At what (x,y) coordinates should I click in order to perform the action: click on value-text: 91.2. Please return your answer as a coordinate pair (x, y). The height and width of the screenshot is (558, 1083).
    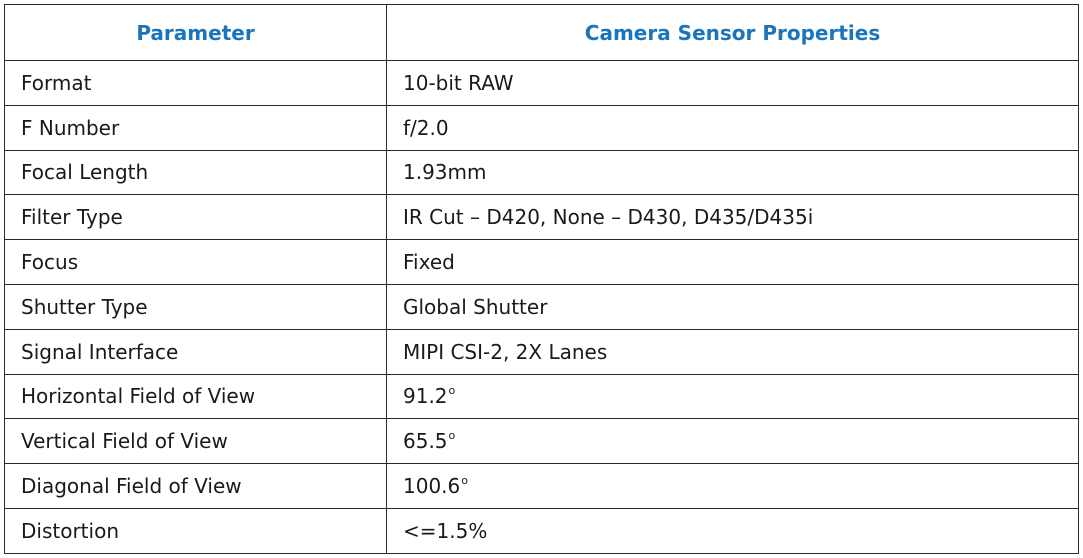
    Looking at the image, I should click on (425, 396).